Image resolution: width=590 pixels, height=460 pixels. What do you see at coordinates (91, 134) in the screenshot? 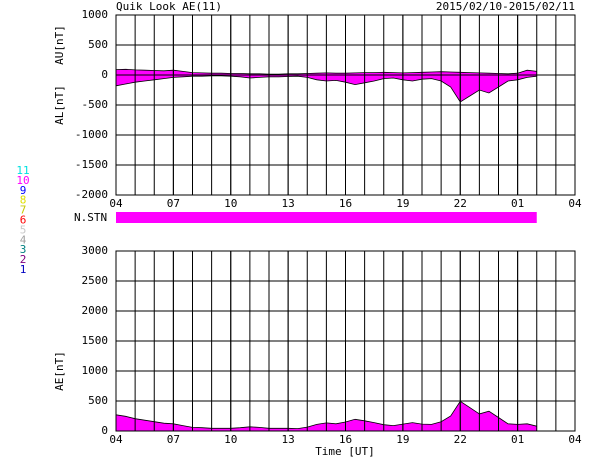
I see `y-tick-label: -1000` at bounding box center [91, 134].